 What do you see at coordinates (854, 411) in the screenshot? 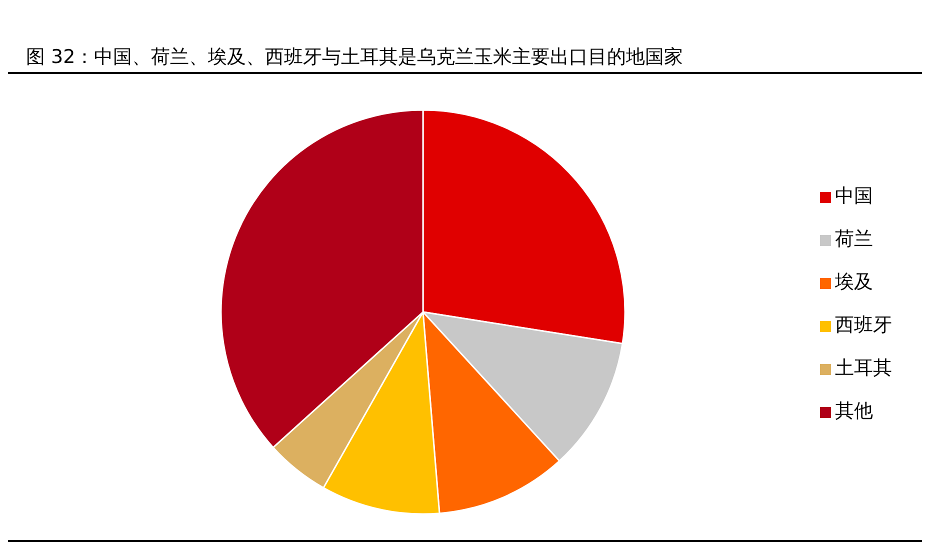
I see `legend-label: 其他` at bounding box center [854, 411].